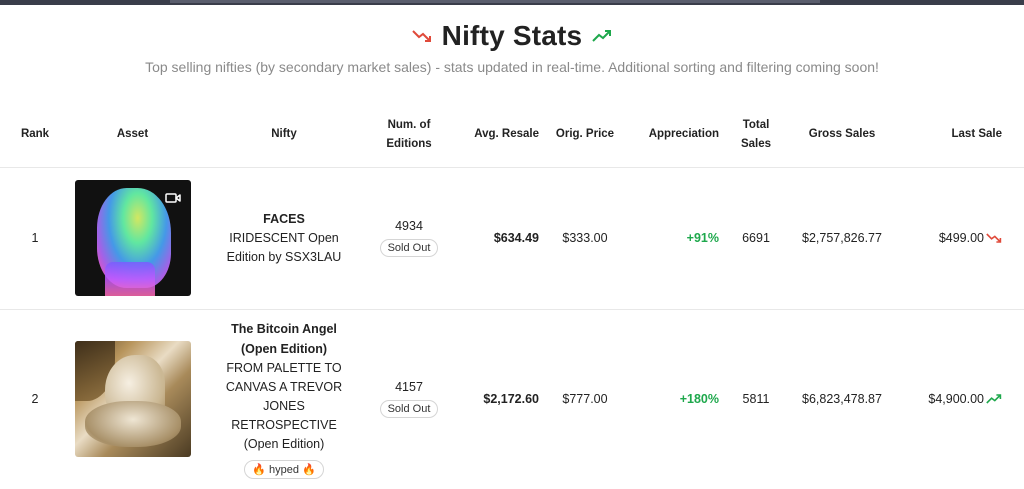 This screenshot has width=1024, height=489. Describe the element at coordinates (35, 134) in the screenshot. I see `column-header-rank: Rank` at that location.